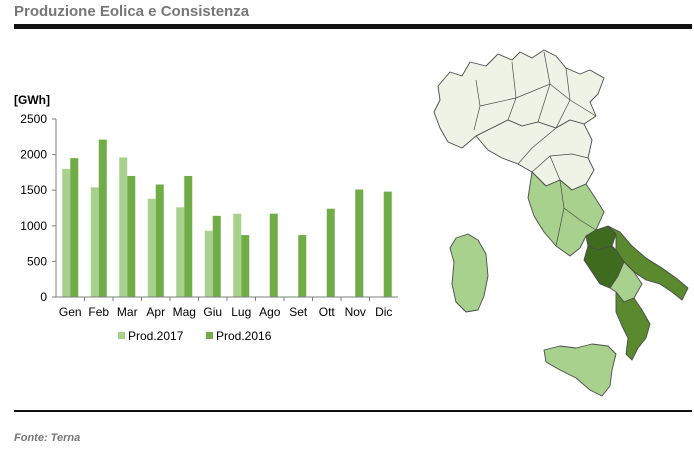 Image resolution: width=694 pixels, height=454 pixels. Describe the element at coordinates (208, 263) in the screenshot. I see `bar-prod-2017-giu` at that location.